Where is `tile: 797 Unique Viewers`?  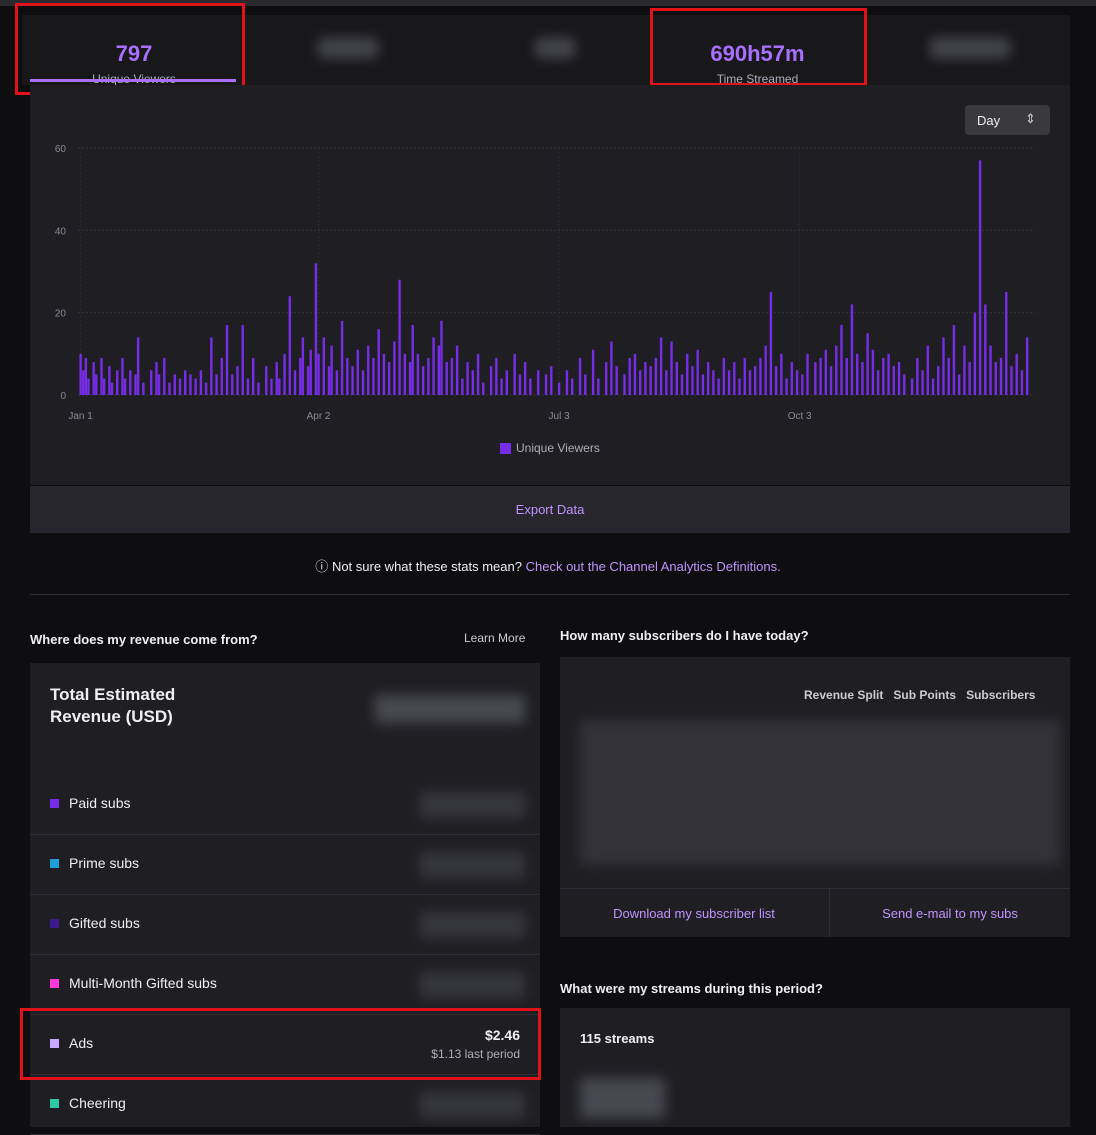 tile: 797 Unique Viewers is located at coordinates (134, 50).